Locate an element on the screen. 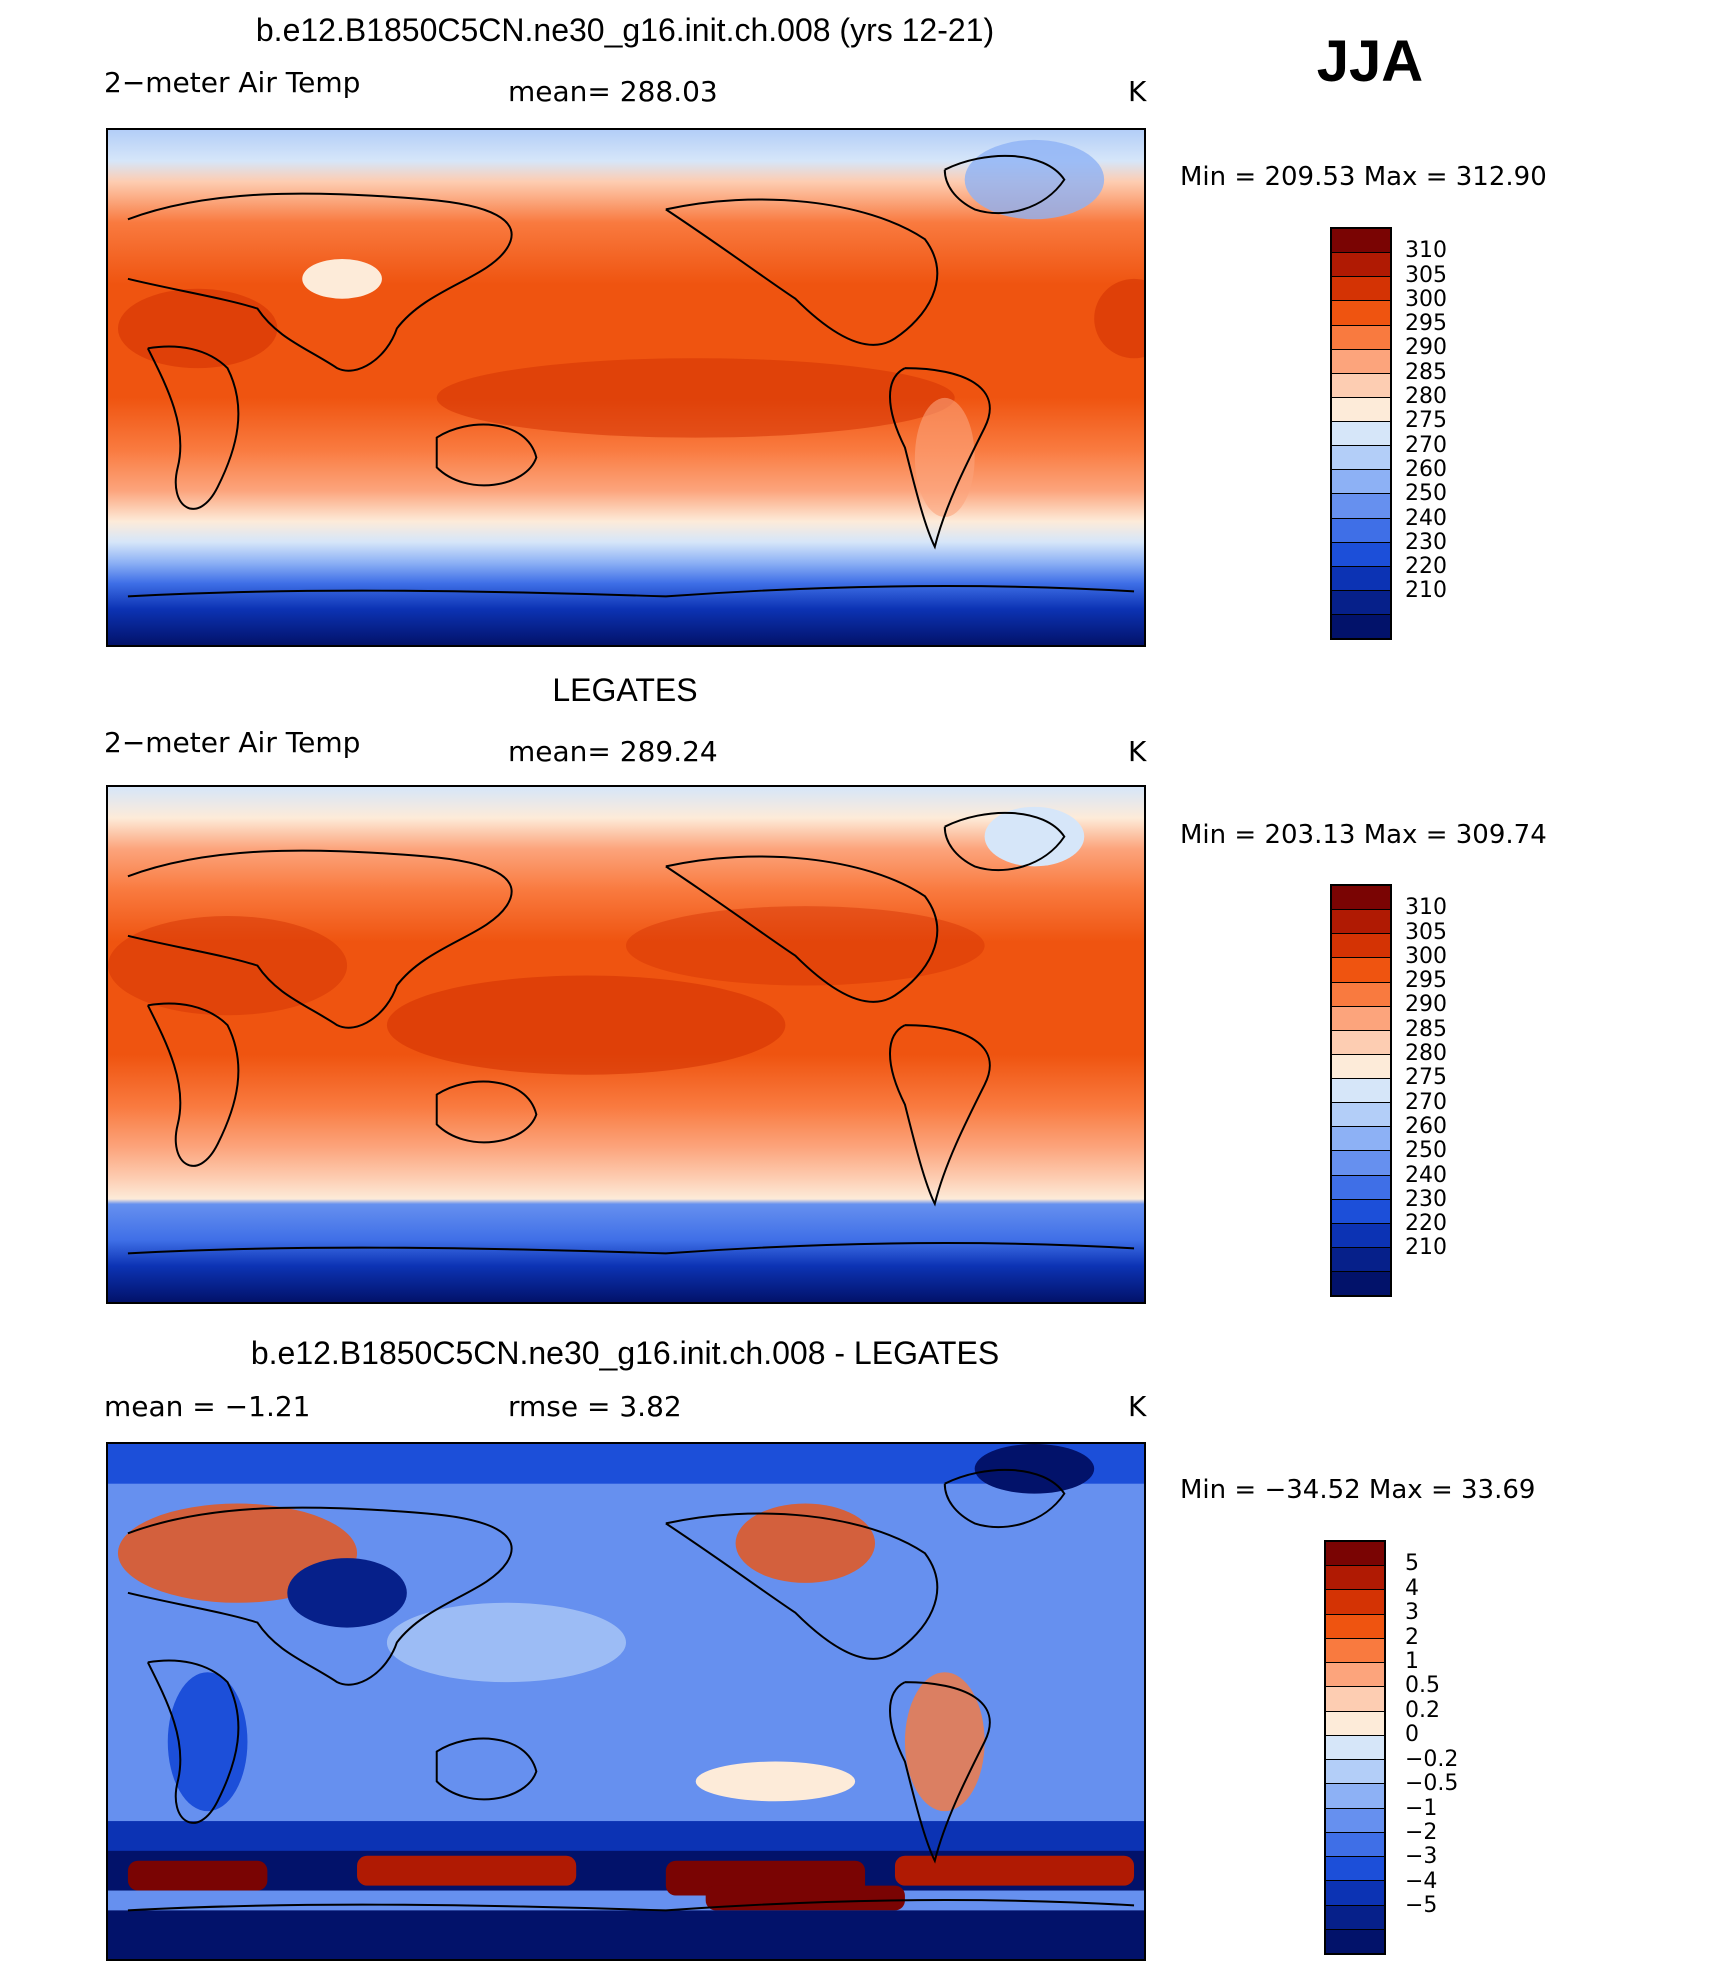 This screenshot has height=1981, width=1710. colorbar-tick-label: −2 is located at coordinates (1421, 1832).